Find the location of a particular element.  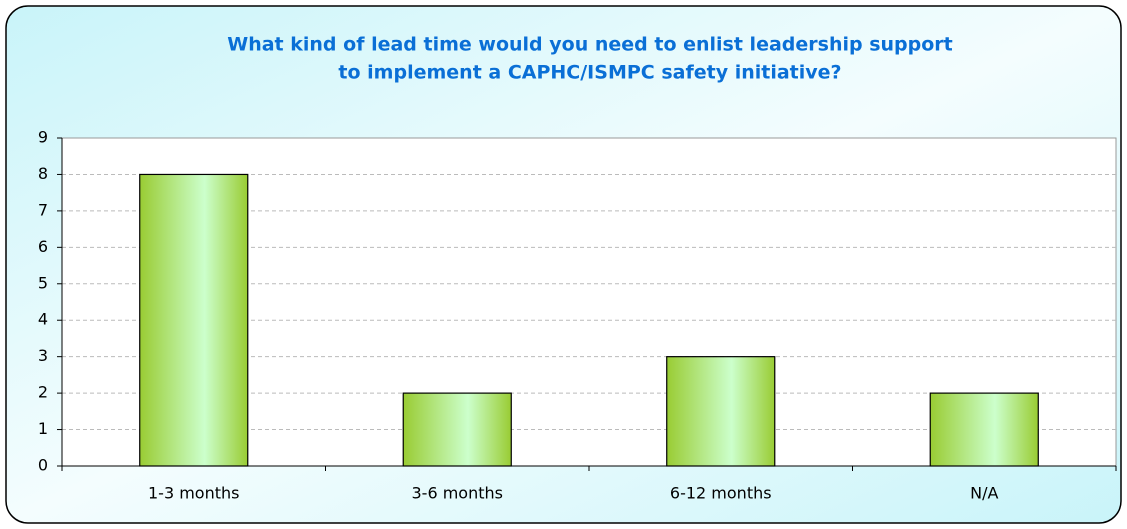

y-tick-label: 1 is located at coordinates (43, 428).